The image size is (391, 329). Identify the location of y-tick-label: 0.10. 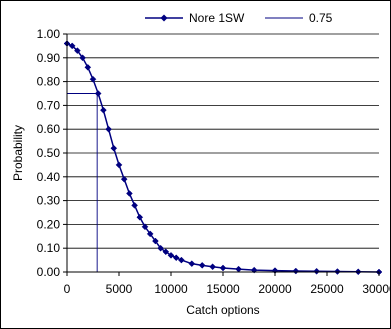
(49, 248).